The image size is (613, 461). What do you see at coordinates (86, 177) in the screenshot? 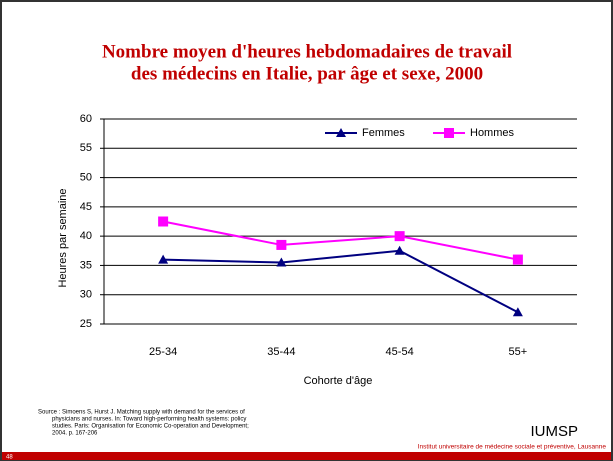
I see `y-tick-label: 50` at bounding box center [86, 177].